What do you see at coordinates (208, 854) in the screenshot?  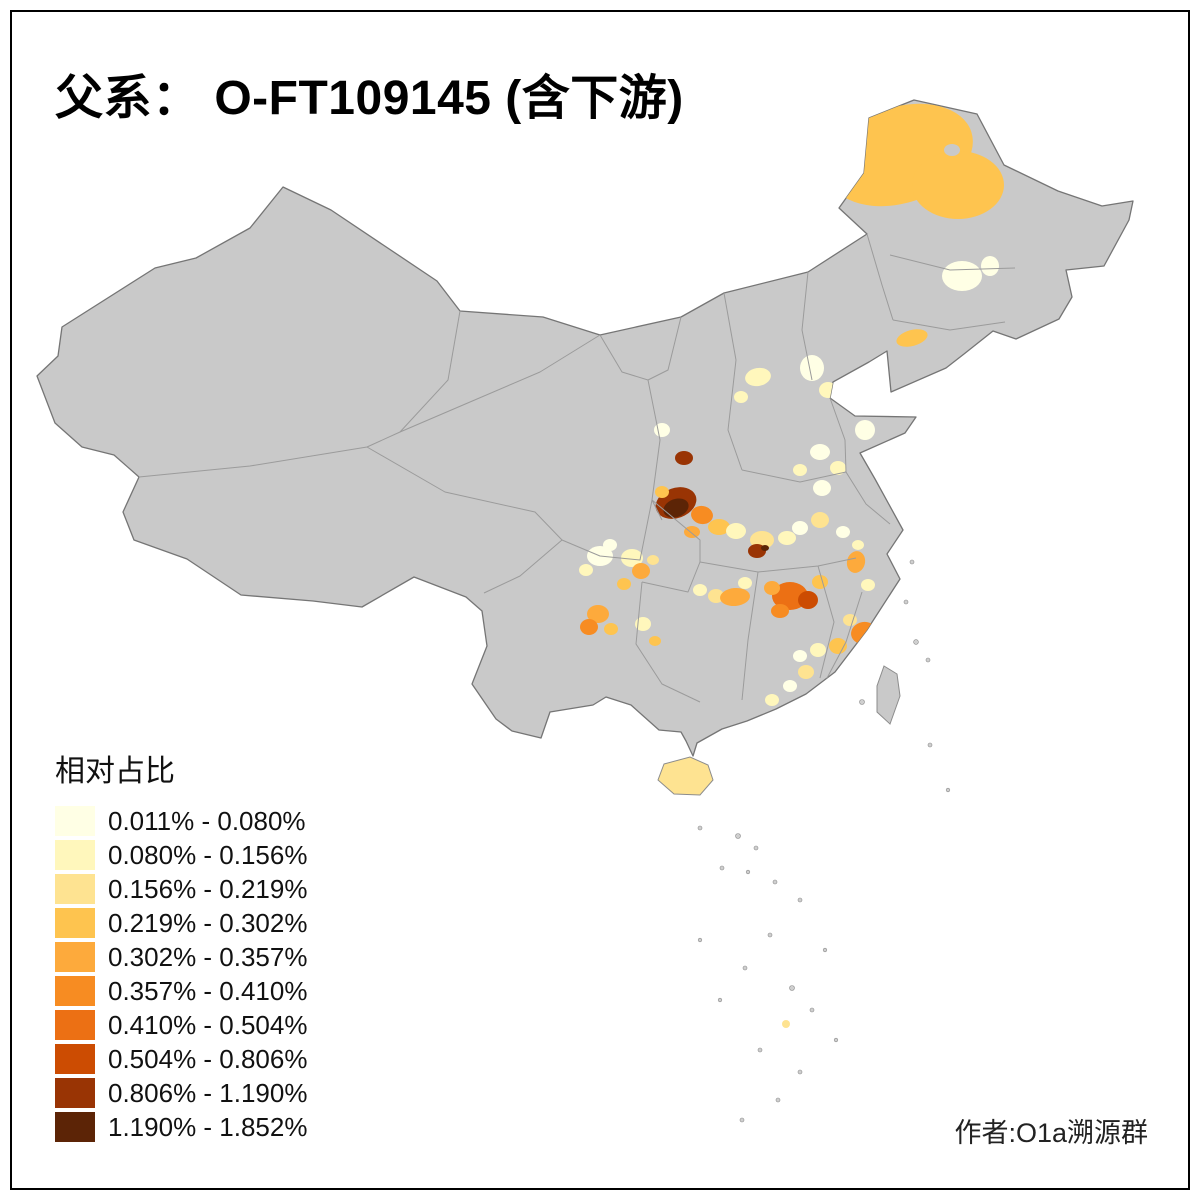 I see `legend-label: 0.080% - 0.156%` at bounding box center [208, 854].